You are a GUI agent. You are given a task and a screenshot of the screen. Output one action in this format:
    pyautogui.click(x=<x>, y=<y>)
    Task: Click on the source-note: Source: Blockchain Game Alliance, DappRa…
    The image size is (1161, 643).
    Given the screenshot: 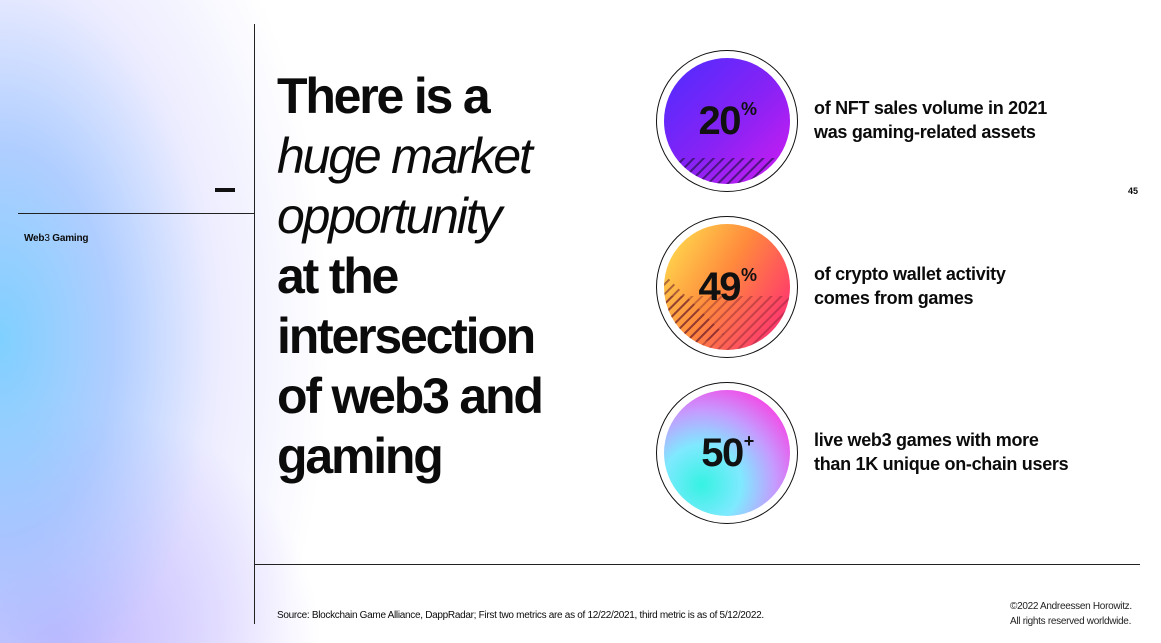 What is the action you would take?
    pyautogui.click(x=520, y=615)
    